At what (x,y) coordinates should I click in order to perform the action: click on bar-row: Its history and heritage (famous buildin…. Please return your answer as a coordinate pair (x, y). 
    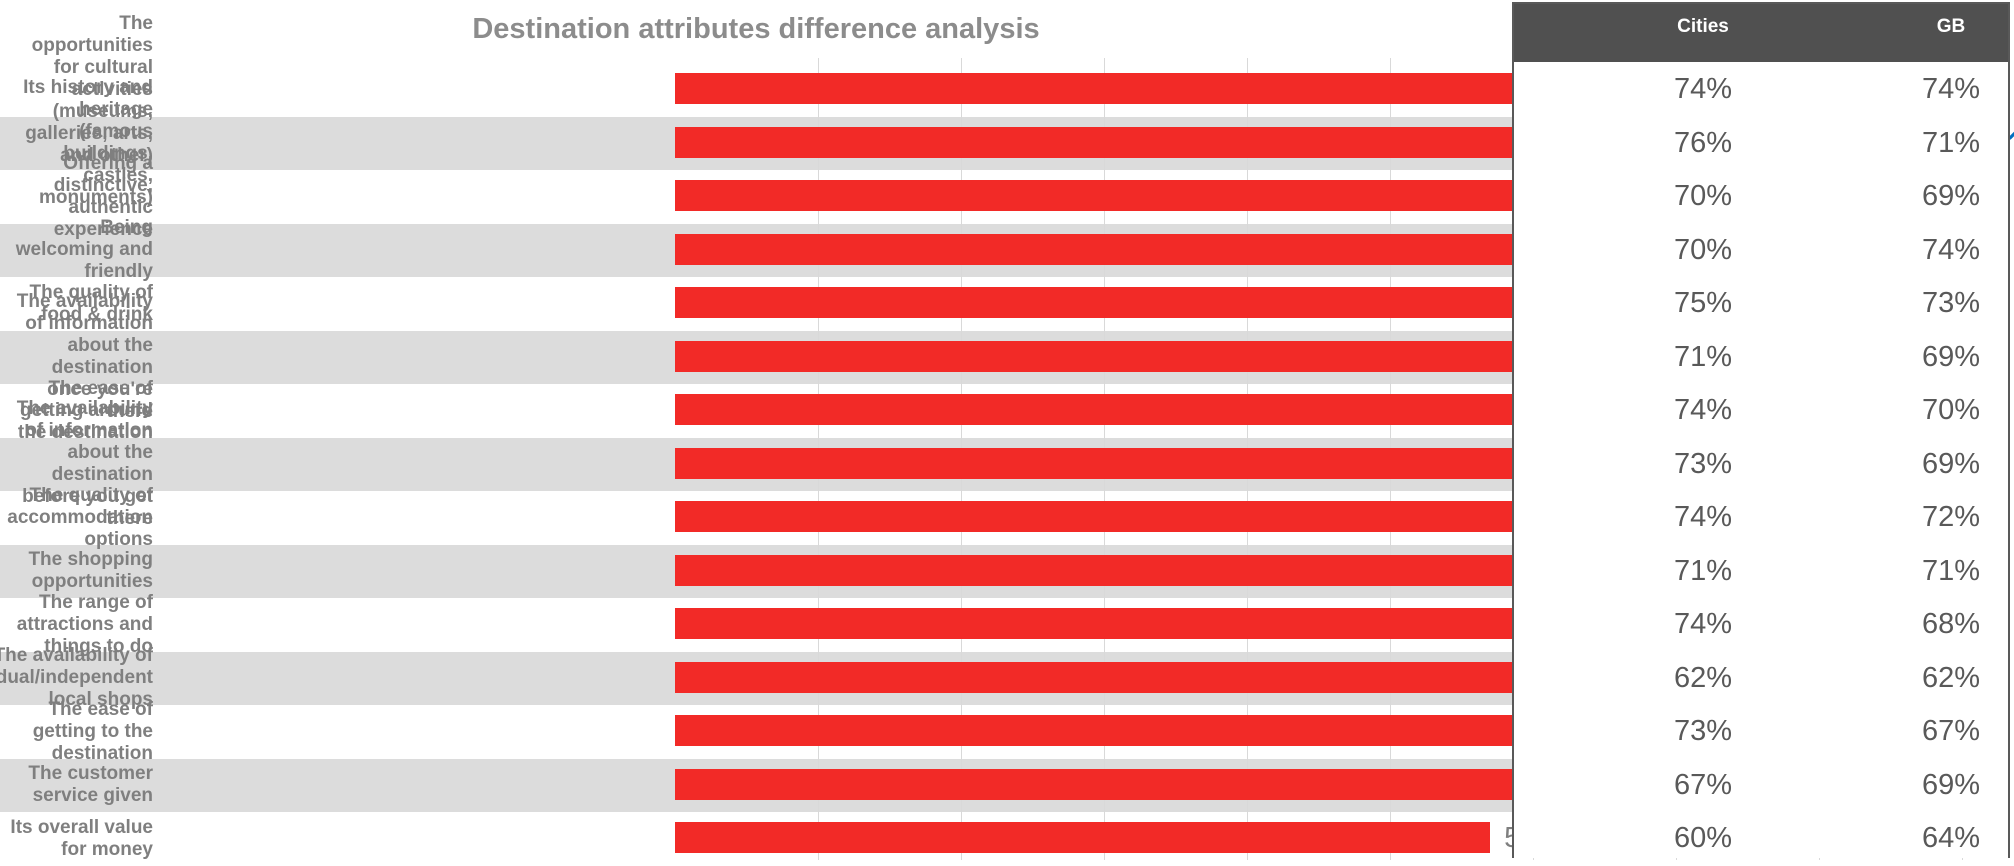
    Looking at the image, I should click on (756, 144).